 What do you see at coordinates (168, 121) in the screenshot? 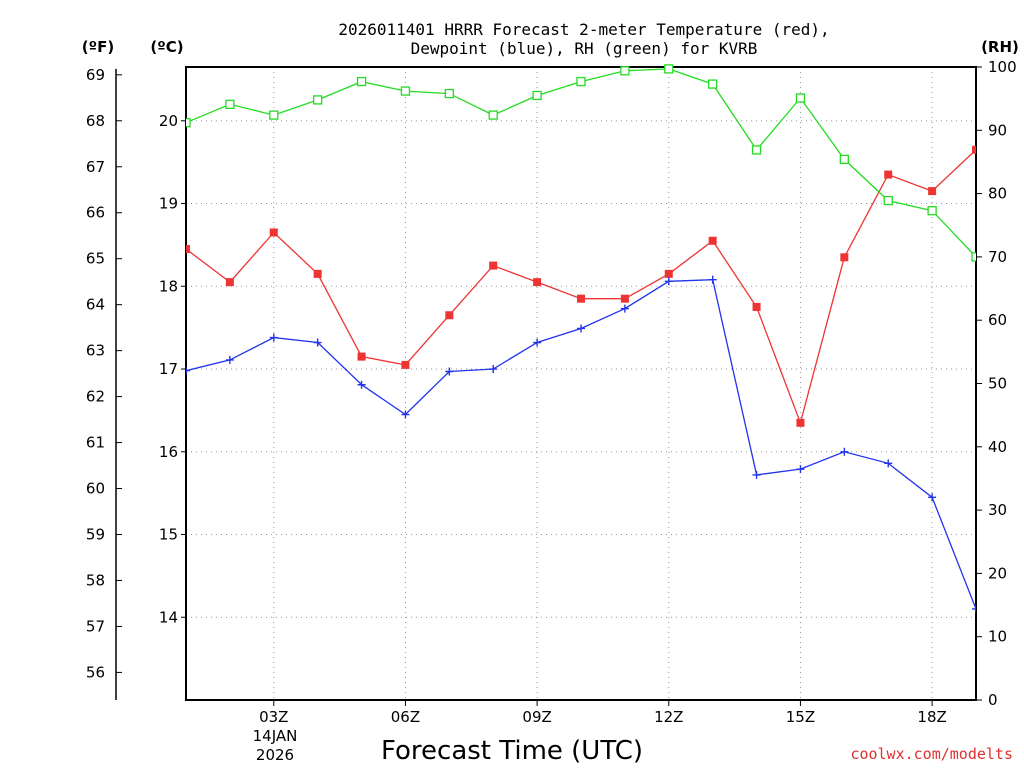
I see `celsius-tick-label: 20` at bounding box center [168, 121].